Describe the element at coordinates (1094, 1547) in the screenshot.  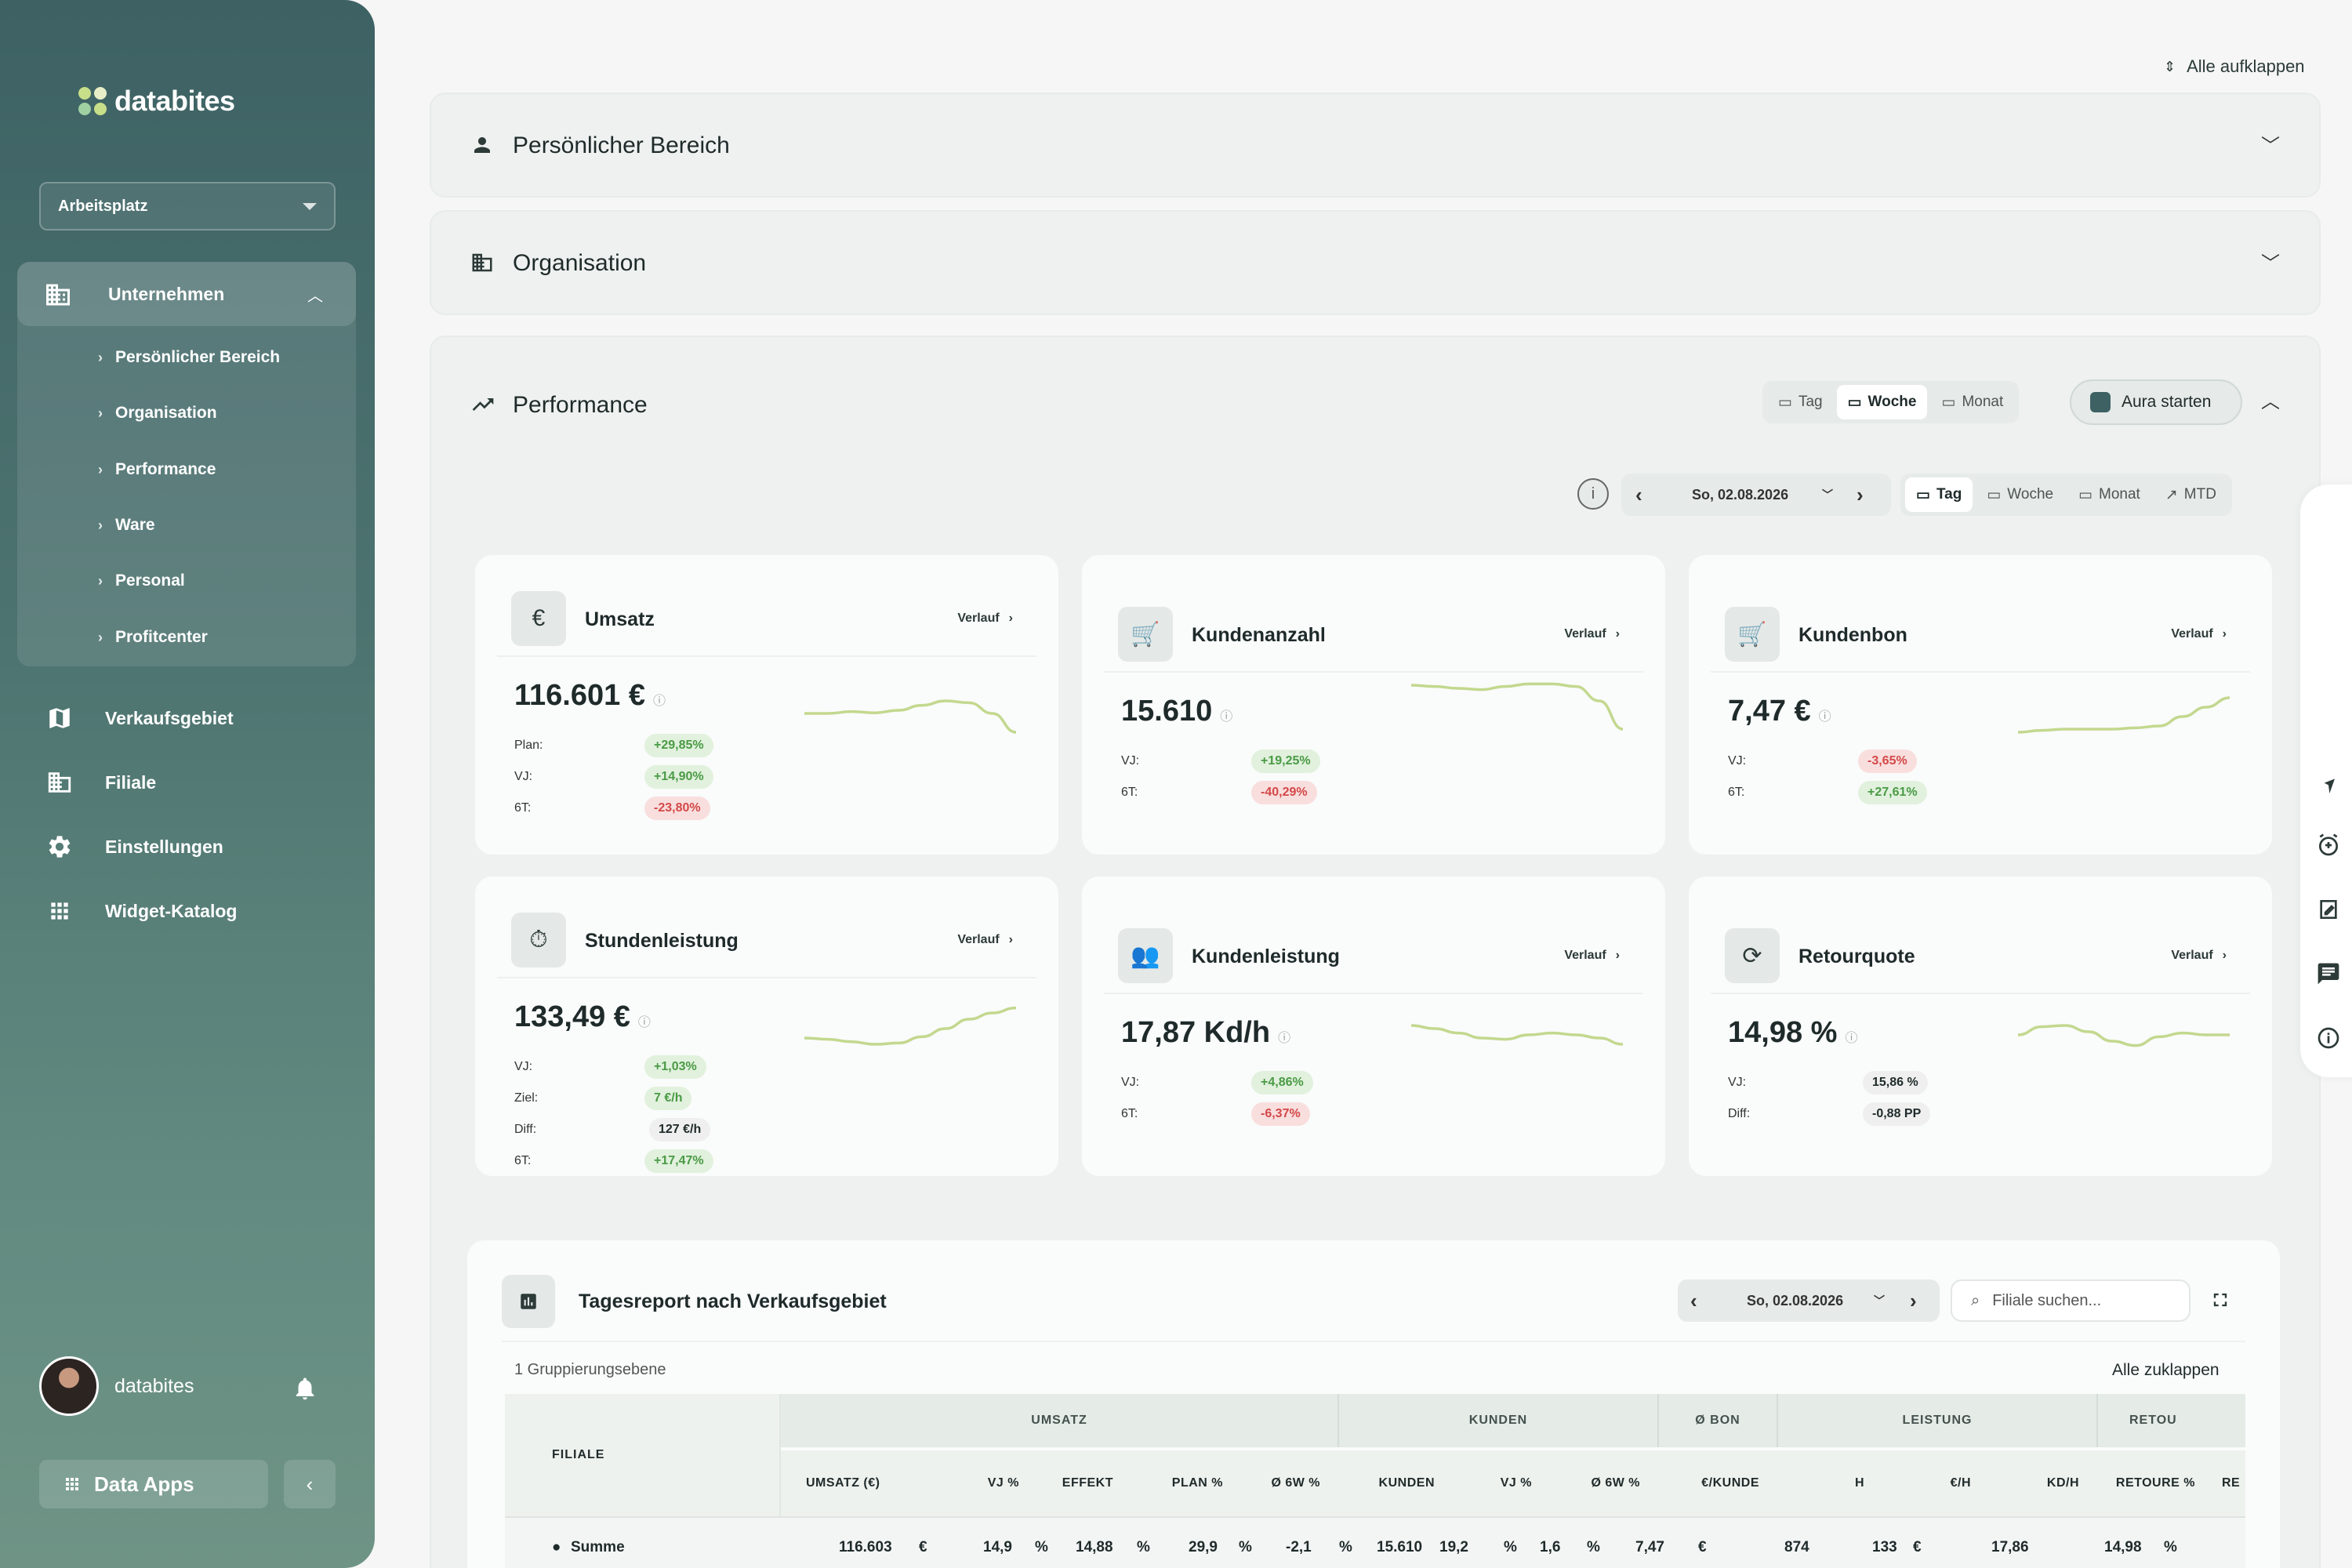
I see `table-cell: 14,88` at that location.